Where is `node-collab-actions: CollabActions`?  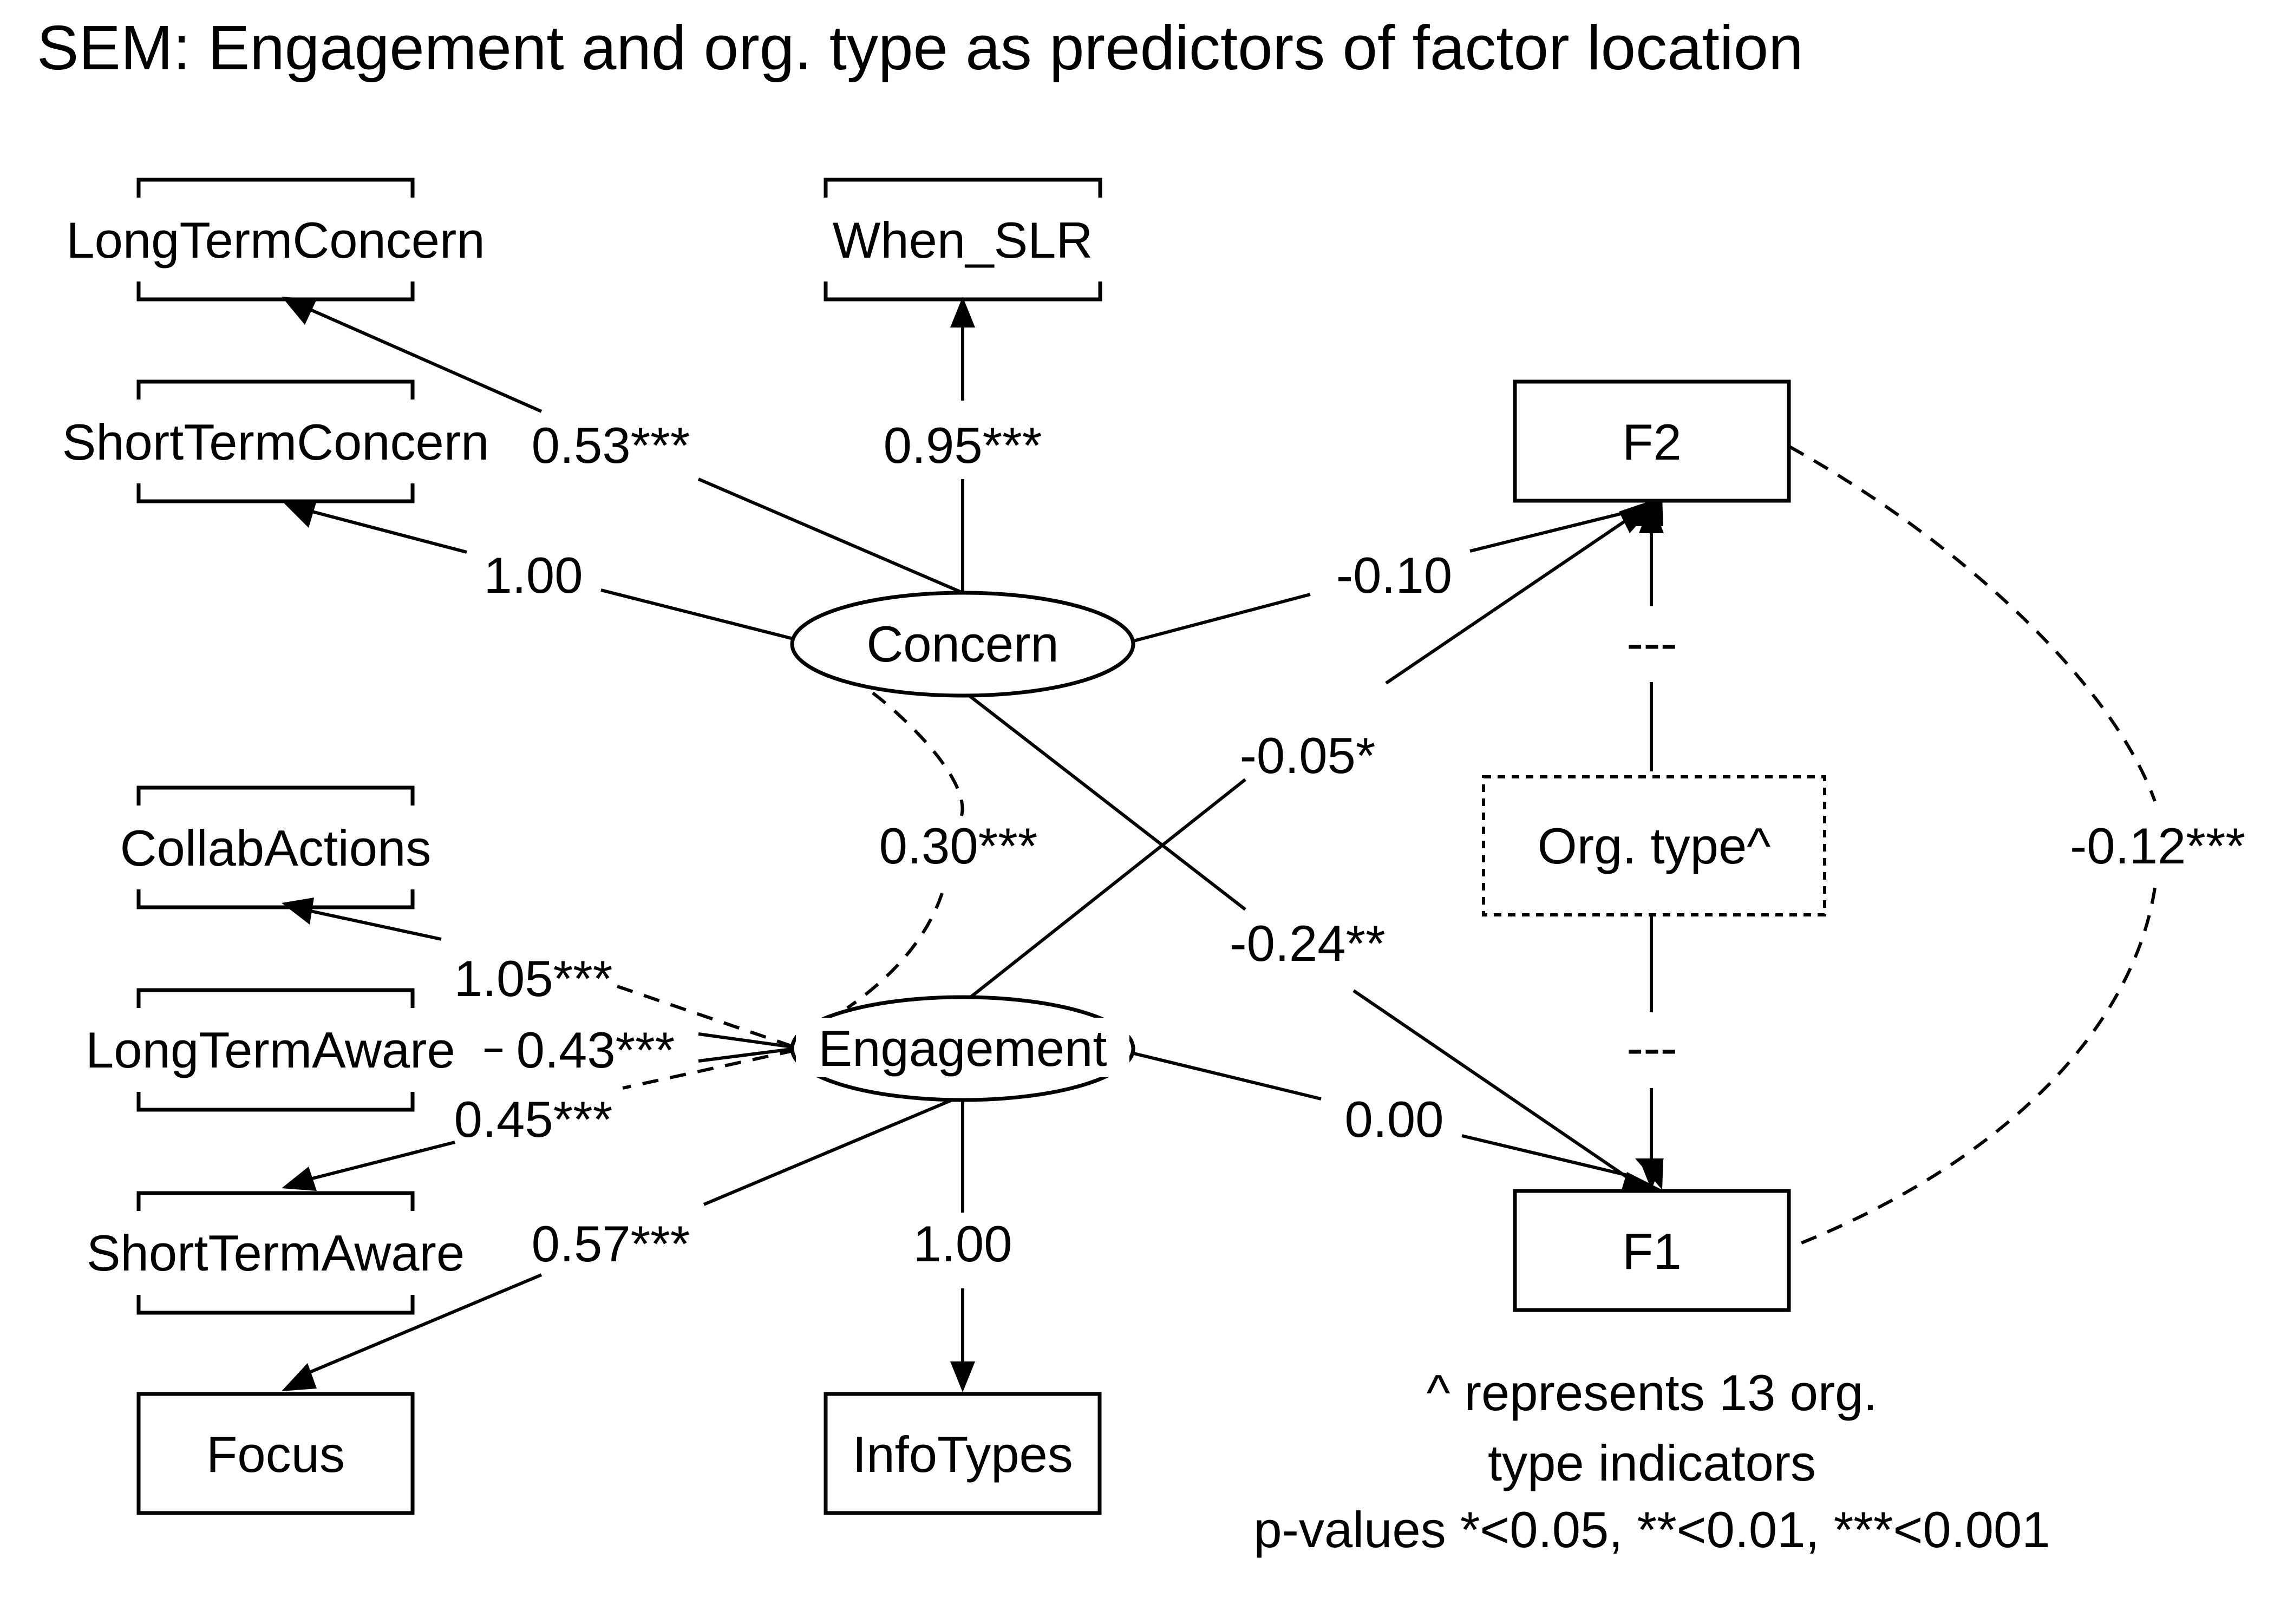
node-collab-actions: CollabActions is located at coordinates (276, 847).